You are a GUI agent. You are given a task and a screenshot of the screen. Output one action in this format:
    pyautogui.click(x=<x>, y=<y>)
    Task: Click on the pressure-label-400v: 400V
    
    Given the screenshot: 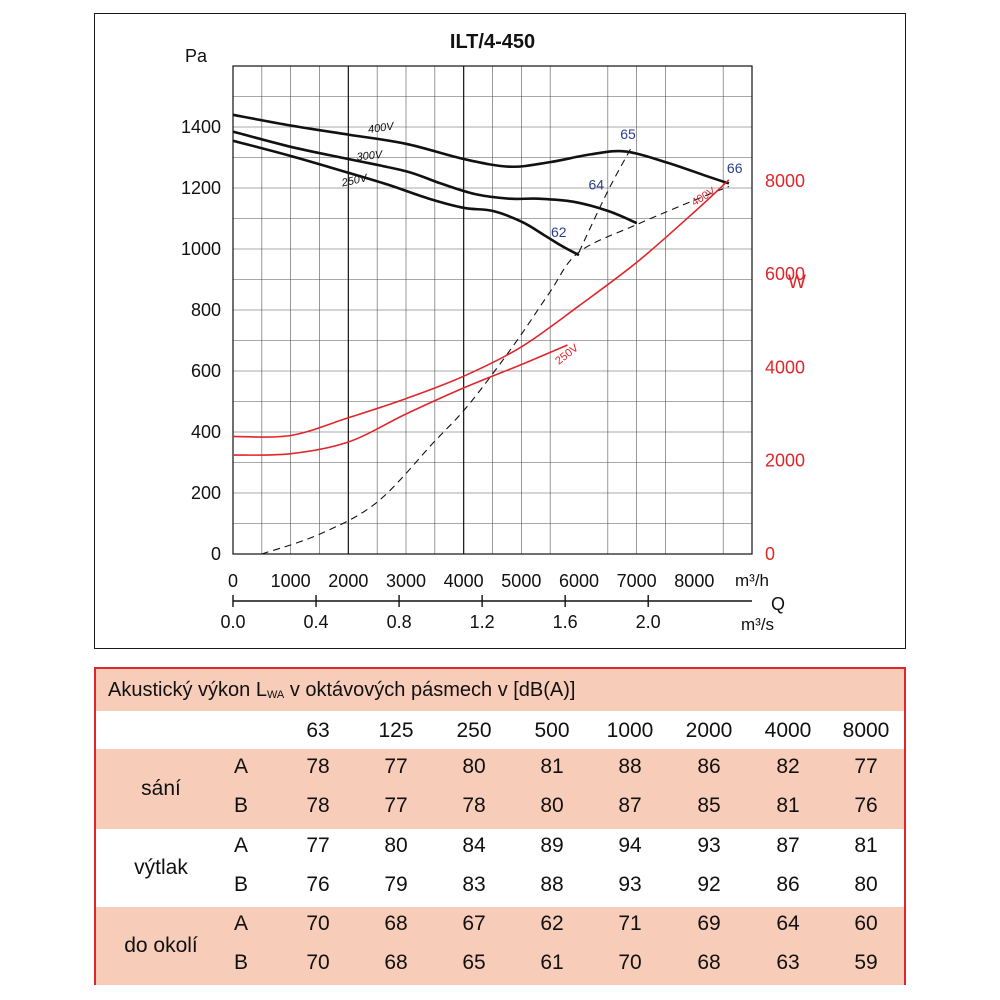 What is the action you would take?
    pyautogui.click(x=381, y=128)
    